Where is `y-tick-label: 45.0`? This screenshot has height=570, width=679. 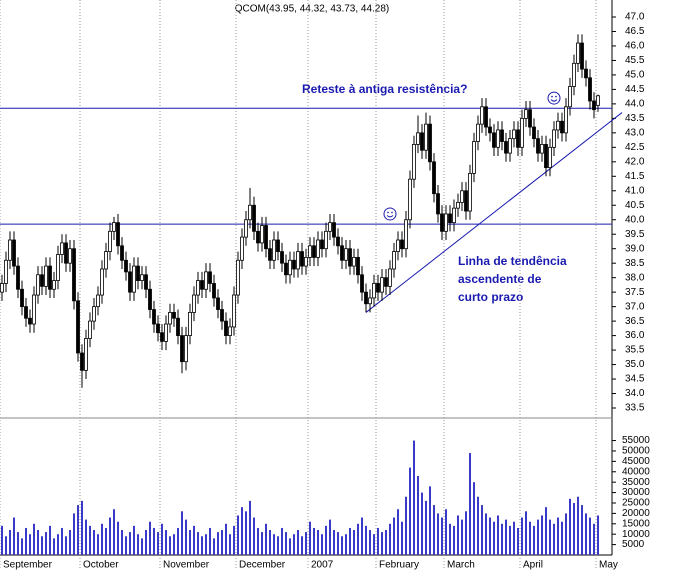 y-tick-label: 45.0 is located at coordinates (635, 75).